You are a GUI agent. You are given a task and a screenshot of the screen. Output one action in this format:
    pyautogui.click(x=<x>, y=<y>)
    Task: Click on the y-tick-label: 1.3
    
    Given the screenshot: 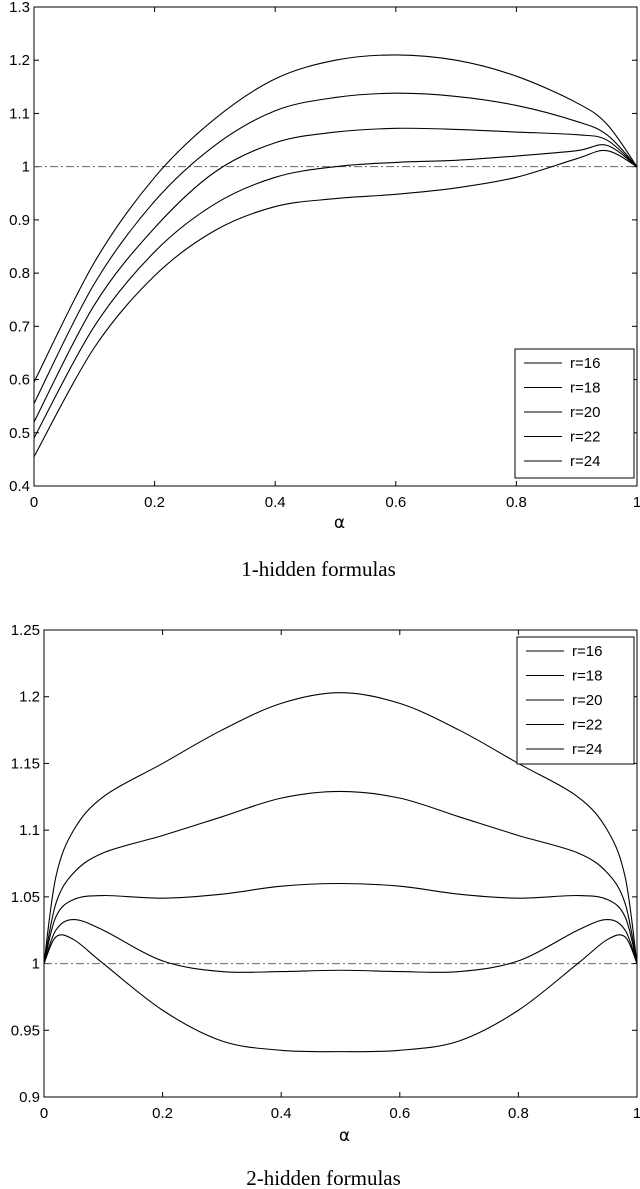 What is the action you would take?
    pyautogui.click(x=19, y=8)
    